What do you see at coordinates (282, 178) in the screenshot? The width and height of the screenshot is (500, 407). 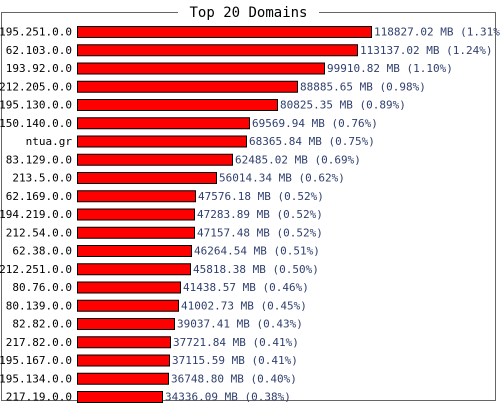 I see `data-label: 56014.34 MB (0.62%)` at bounding box center [282, 178].